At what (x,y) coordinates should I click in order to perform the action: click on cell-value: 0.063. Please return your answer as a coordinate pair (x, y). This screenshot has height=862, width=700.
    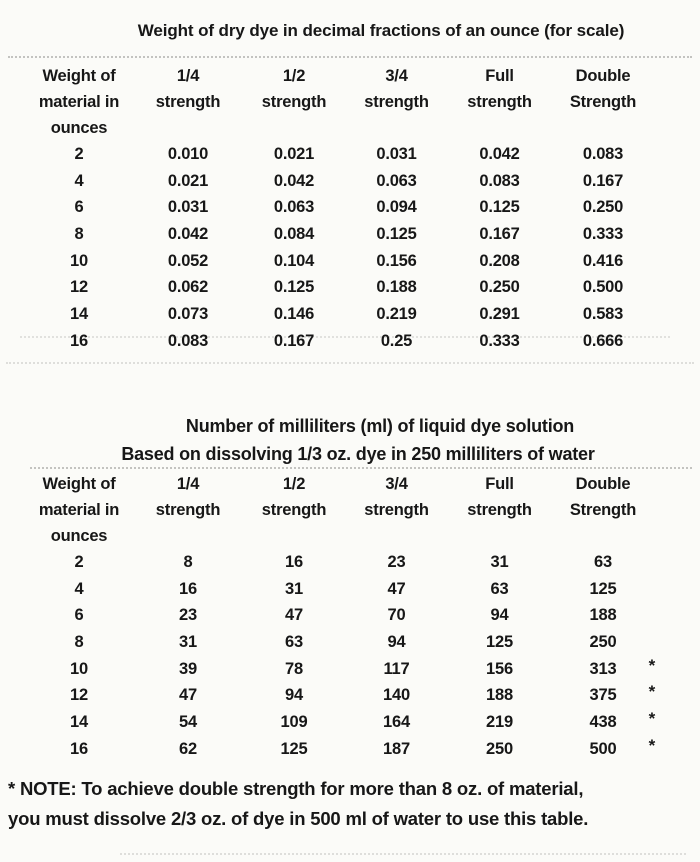
    Looking at the image, I should click on (396, 181).